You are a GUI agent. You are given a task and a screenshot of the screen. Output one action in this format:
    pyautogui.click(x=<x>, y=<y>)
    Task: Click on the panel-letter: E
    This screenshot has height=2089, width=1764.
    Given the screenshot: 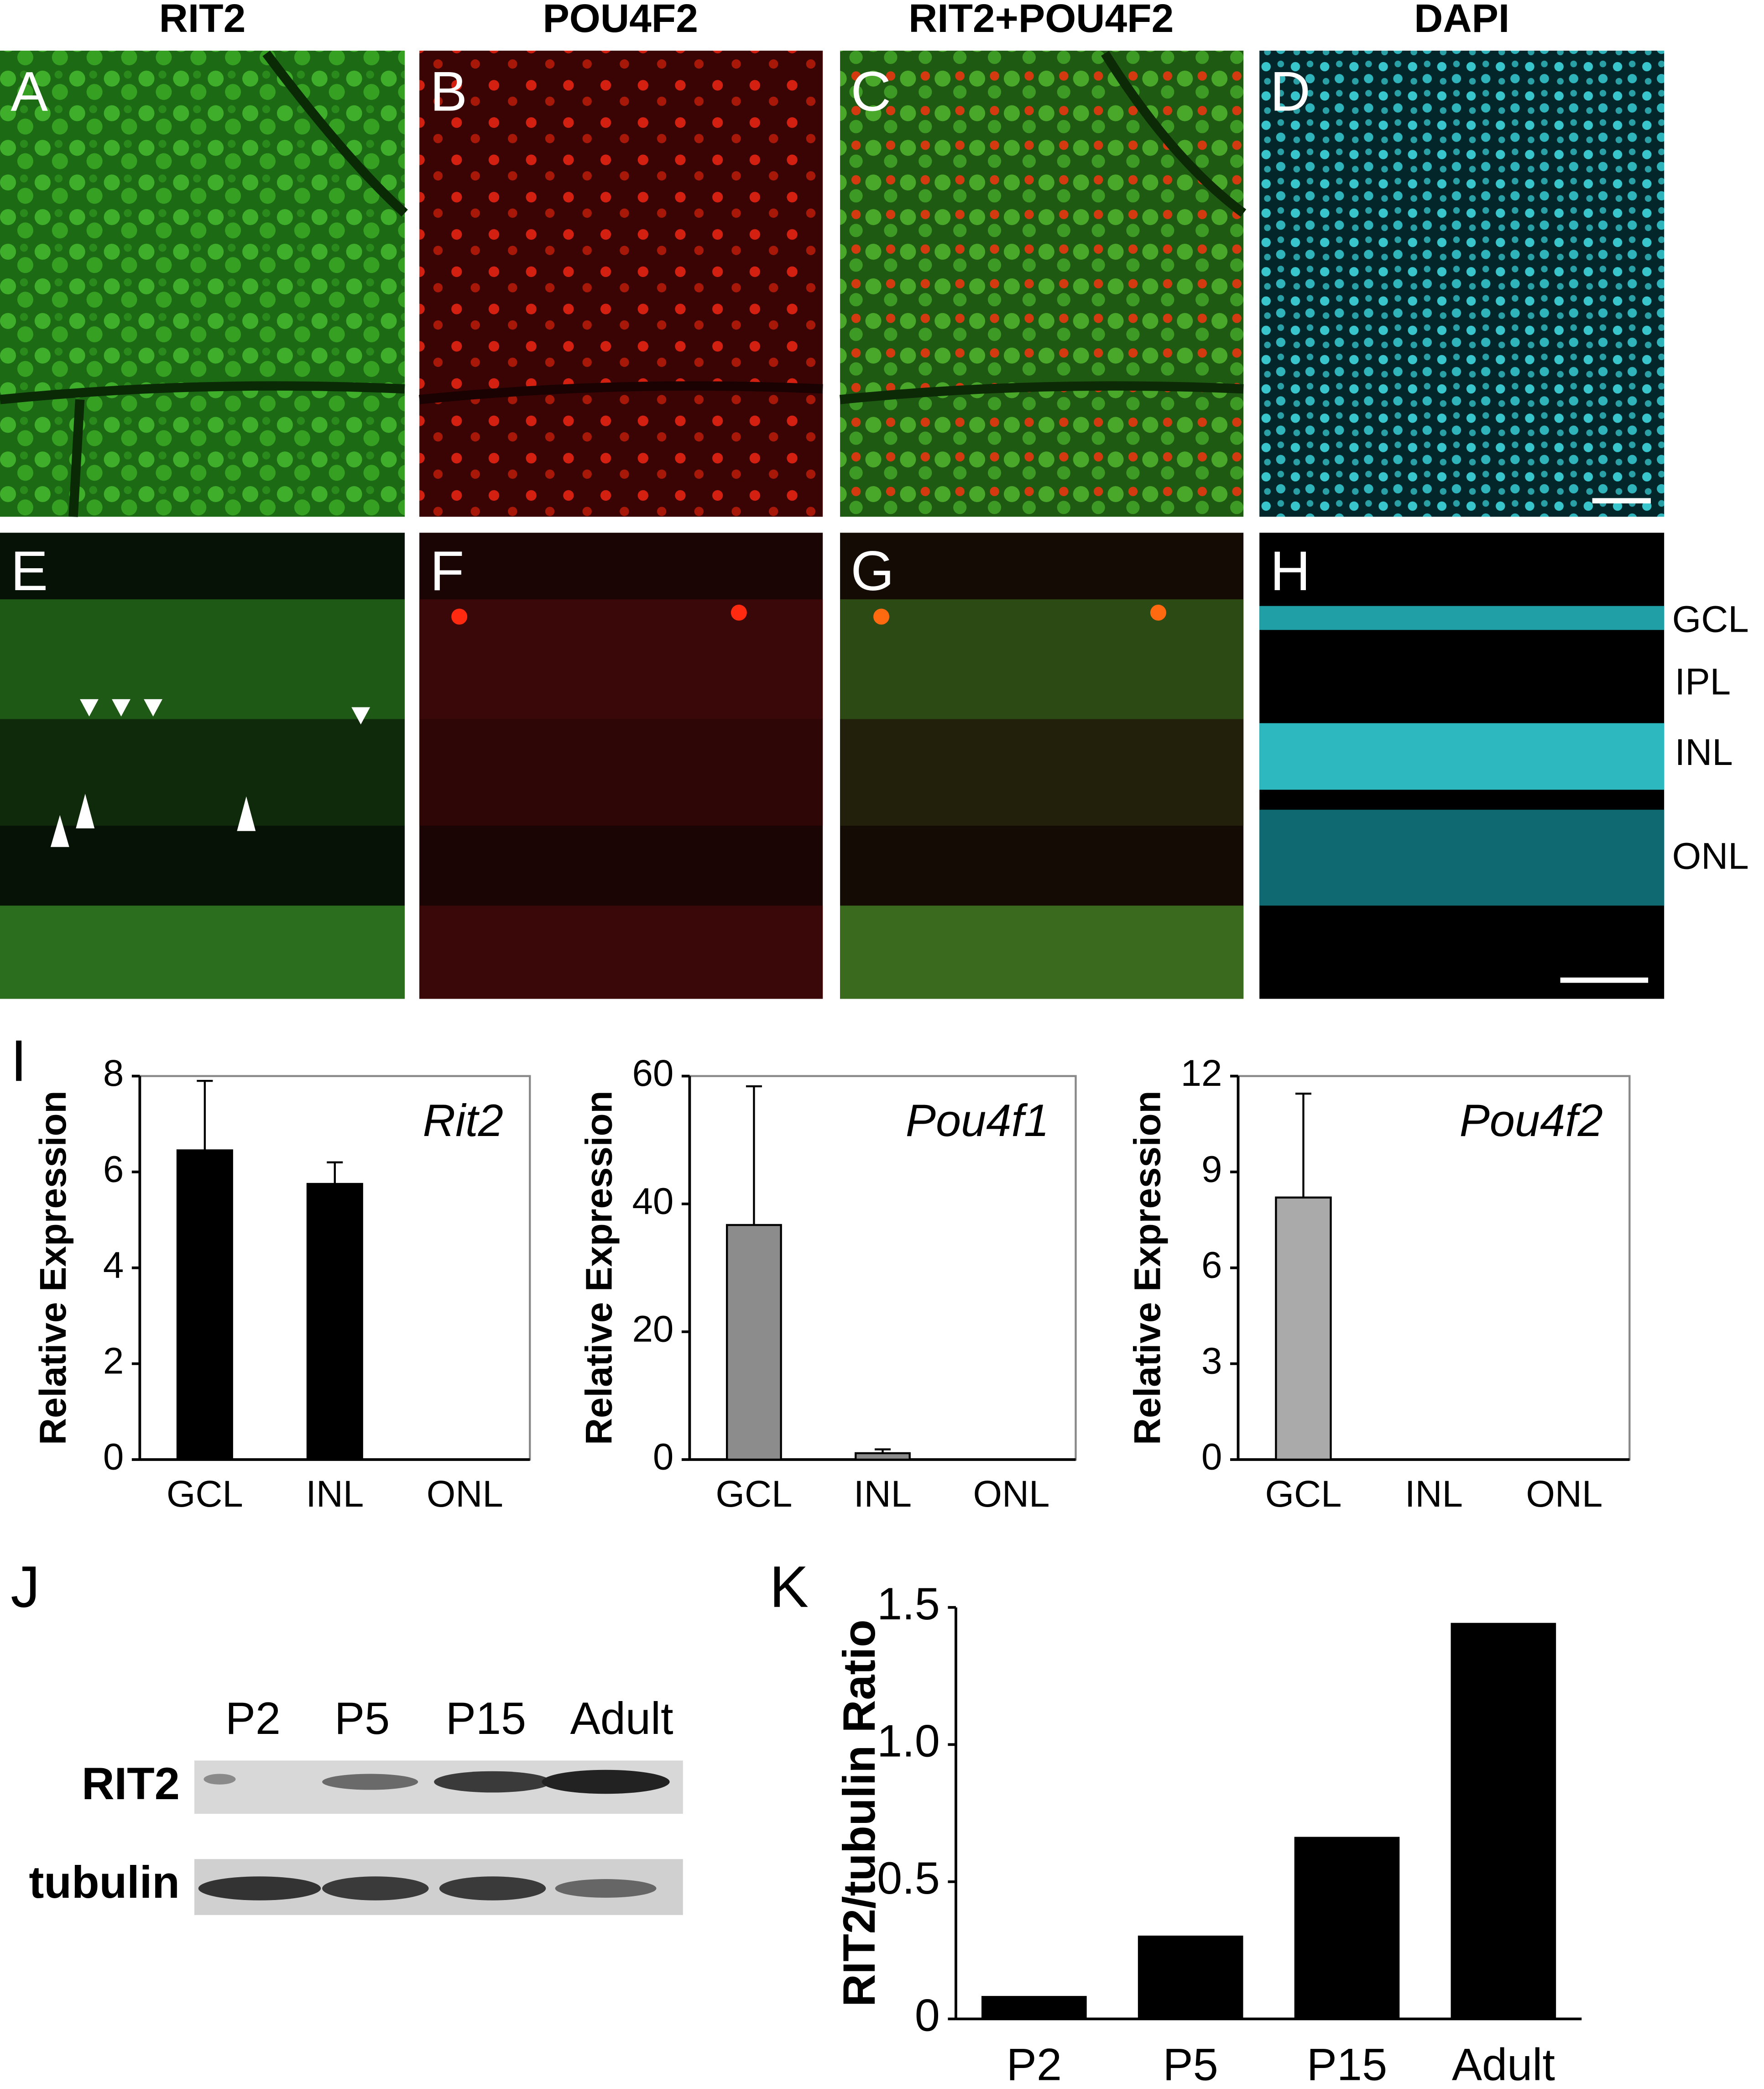 What is the action you would take?
    pyautogui.click(x=29, y=570)
    